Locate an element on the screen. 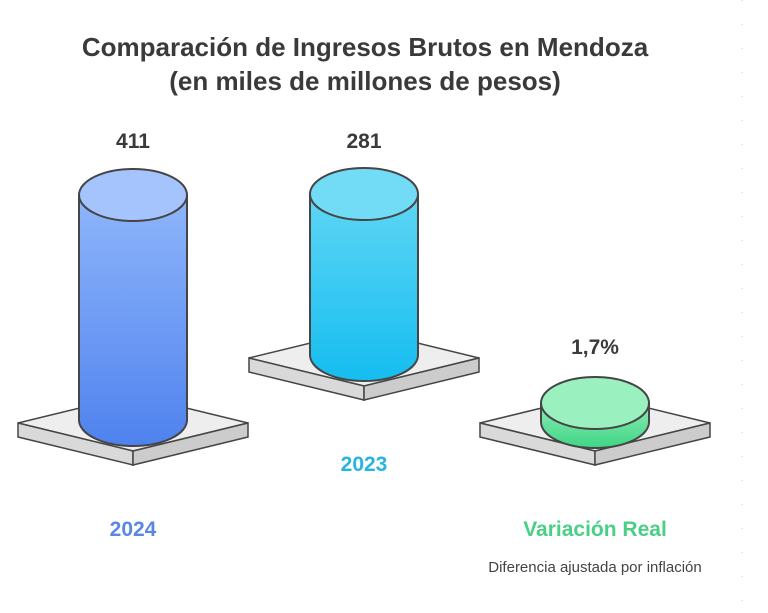 This screenshot has height=613, width=768. variacion-note: Diferencia ajustada por inflación is located at coordinates (595, 567).